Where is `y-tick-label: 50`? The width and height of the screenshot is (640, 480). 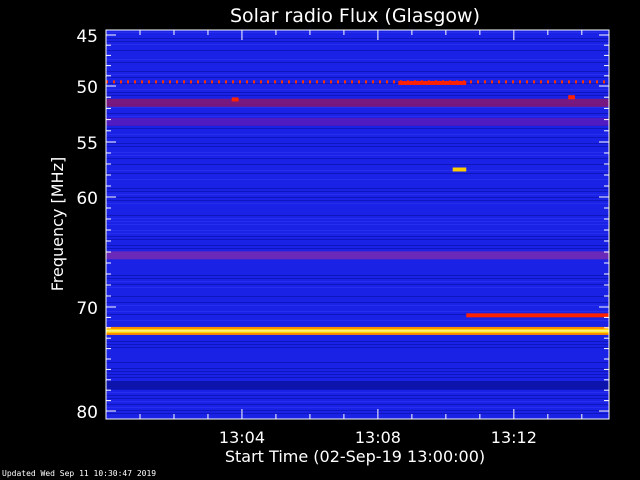 y-tick-label: 50 is located at coordinates (87, 88).